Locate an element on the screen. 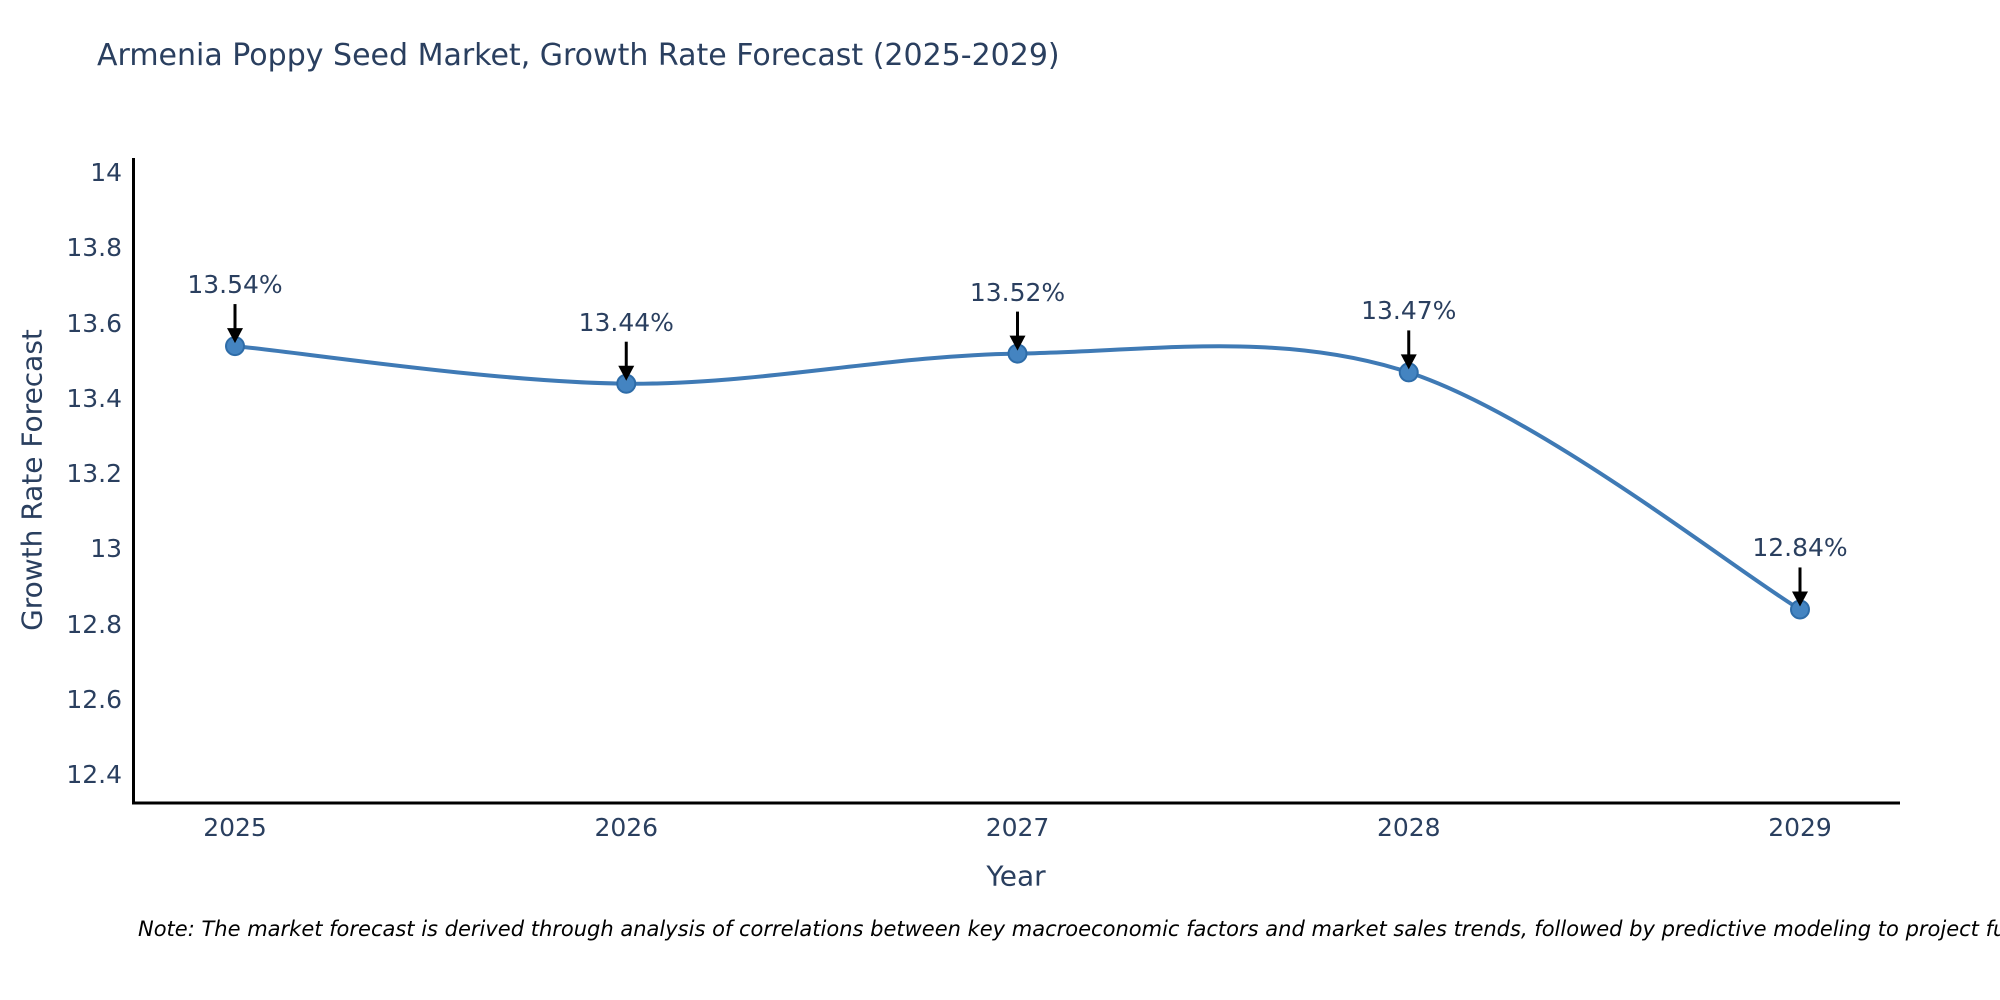 The height and width of the screenshot is (1000, 2000). y-tick-label: 12.6 is located at coordinates (94, 699).